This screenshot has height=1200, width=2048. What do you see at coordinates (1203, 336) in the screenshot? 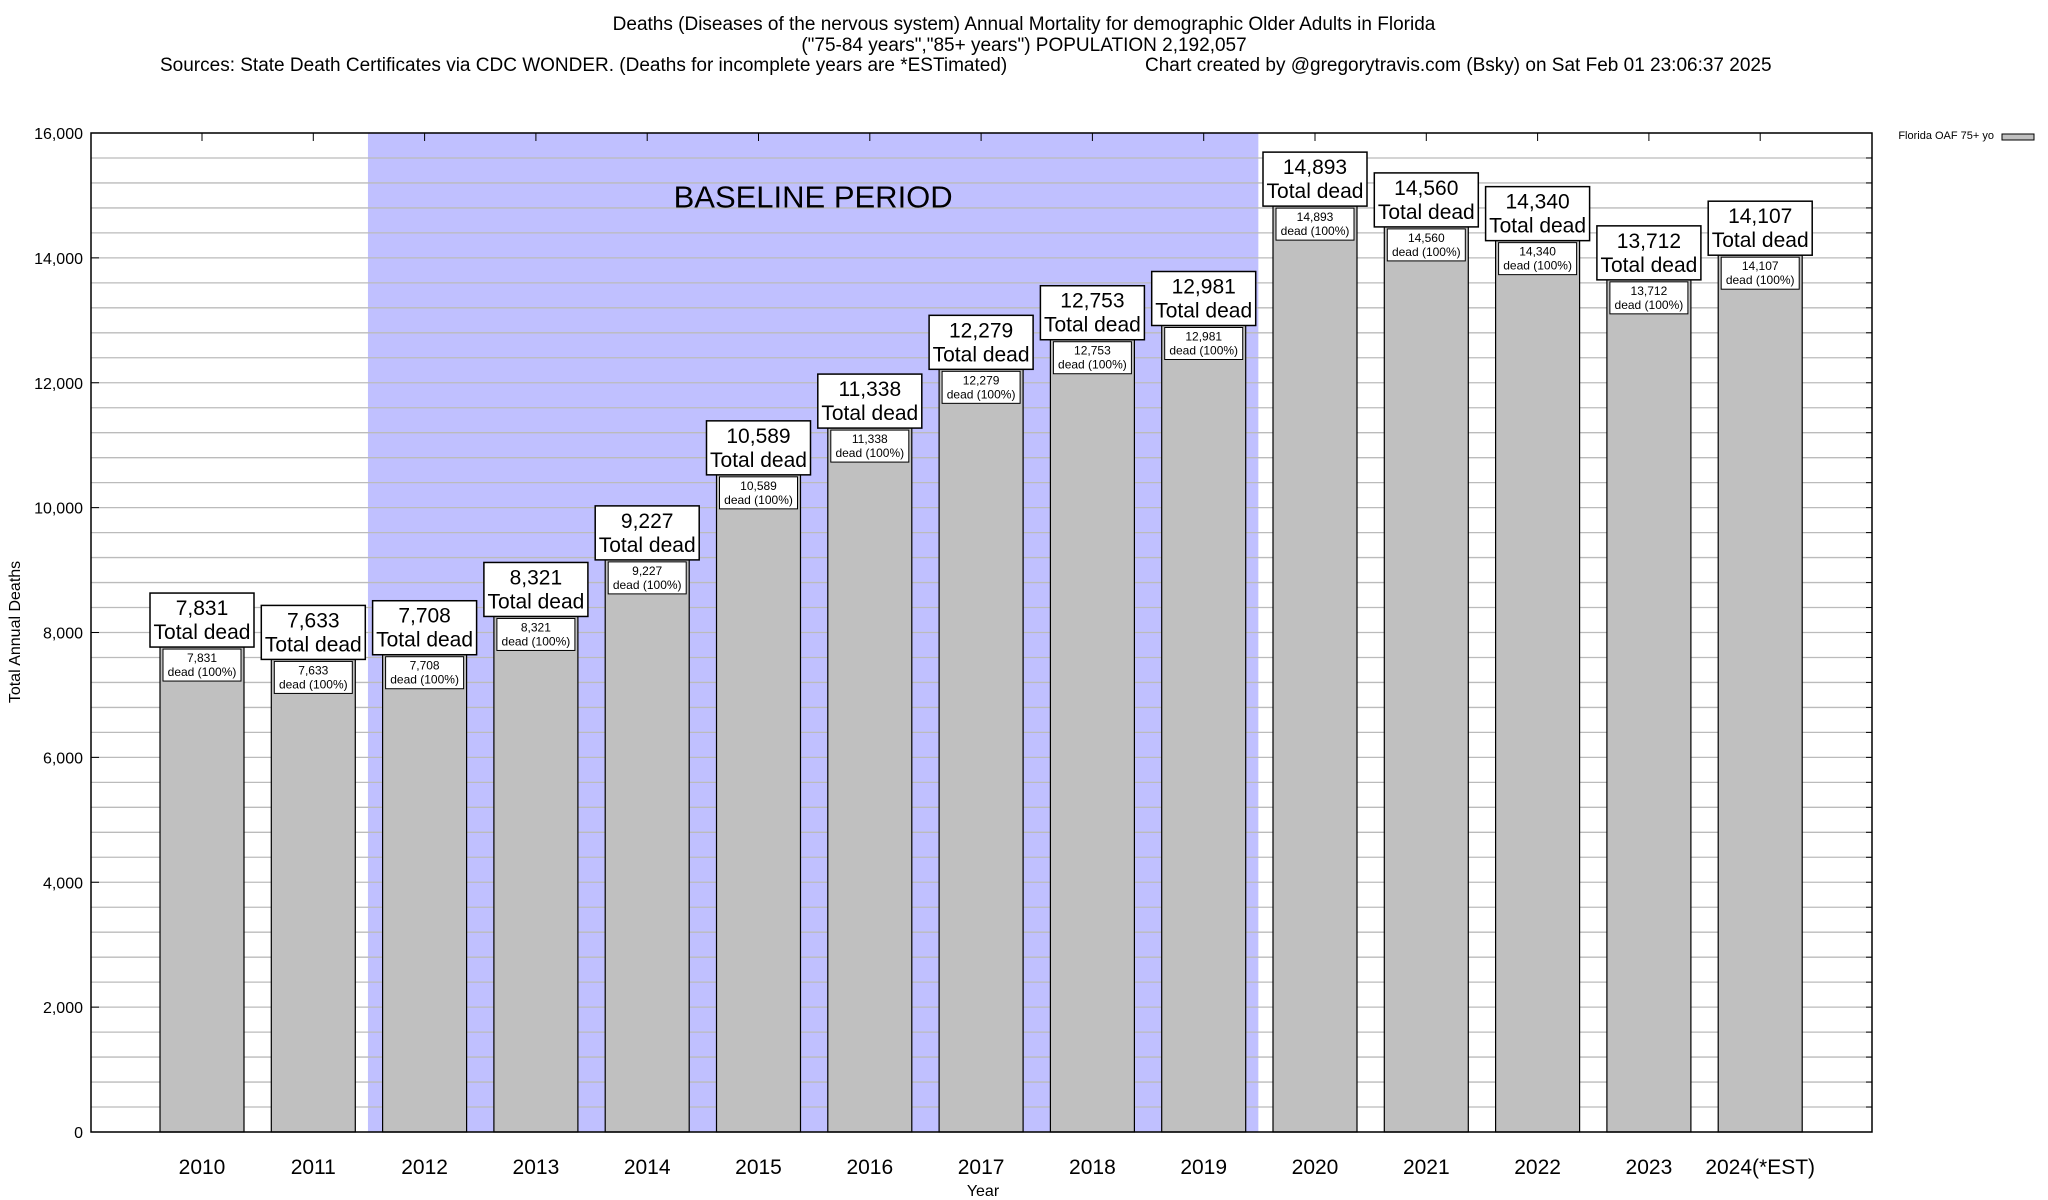
I see `inner-value-label: 12,981` at bounding box center [1203, 336].